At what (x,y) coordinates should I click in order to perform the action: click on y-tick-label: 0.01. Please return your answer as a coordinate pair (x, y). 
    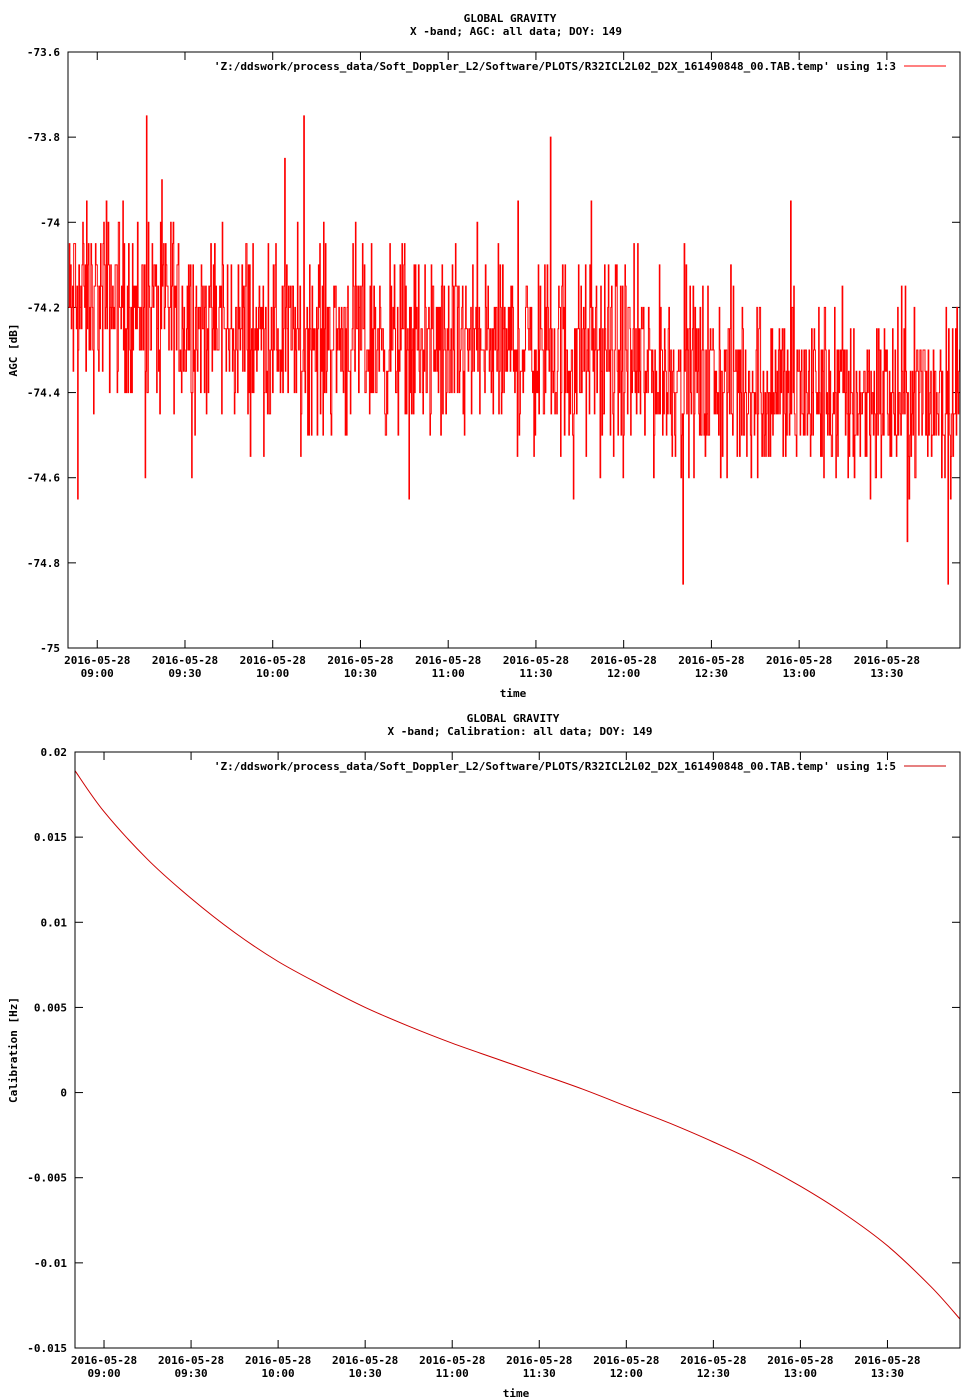
    Looking at the image, I should click on (54, 922).